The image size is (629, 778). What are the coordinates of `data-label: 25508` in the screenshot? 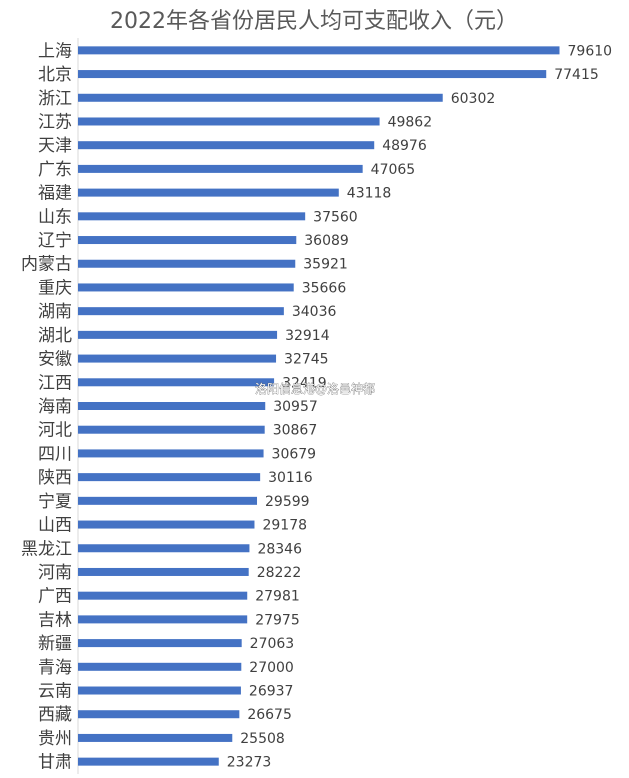 It's located at (262, 739).